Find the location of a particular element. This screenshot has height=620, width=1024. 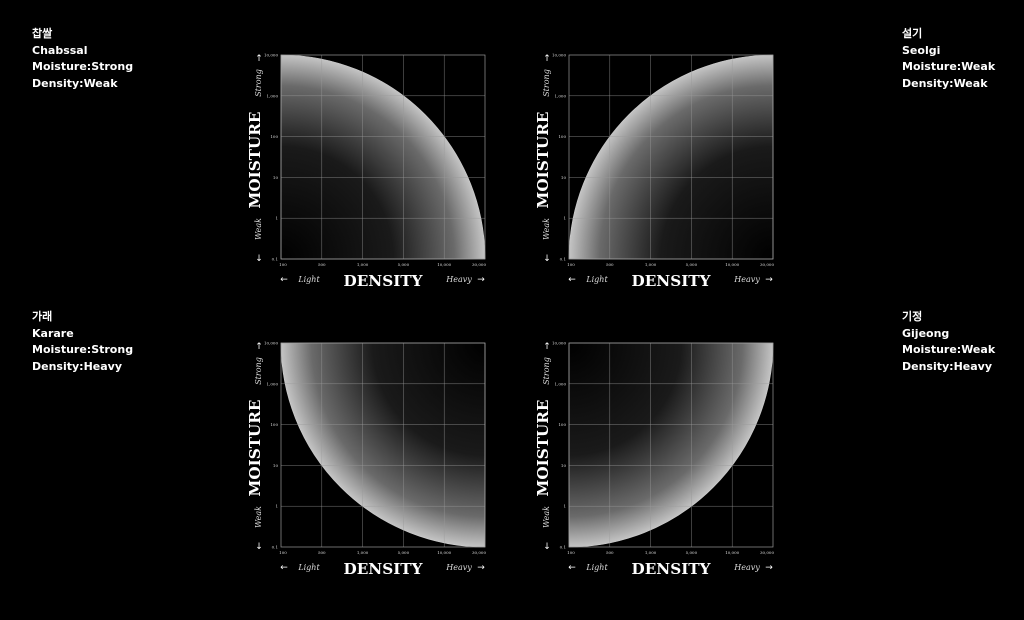

label-karare: 가래 Karare Moisture:Strong Density:Heavy is located at coordinates (82, 342).